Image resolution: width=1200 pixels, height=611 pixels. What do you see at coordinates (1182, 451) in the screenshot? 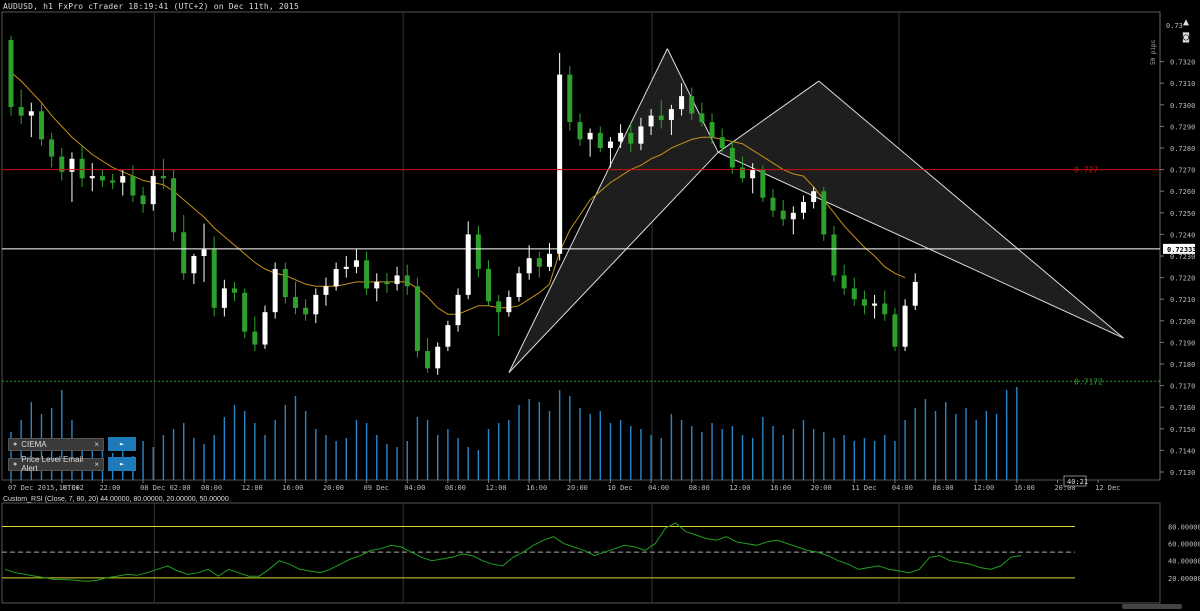
I see `price-tick-label: 0.7140` at bounding box center [1182, 451].